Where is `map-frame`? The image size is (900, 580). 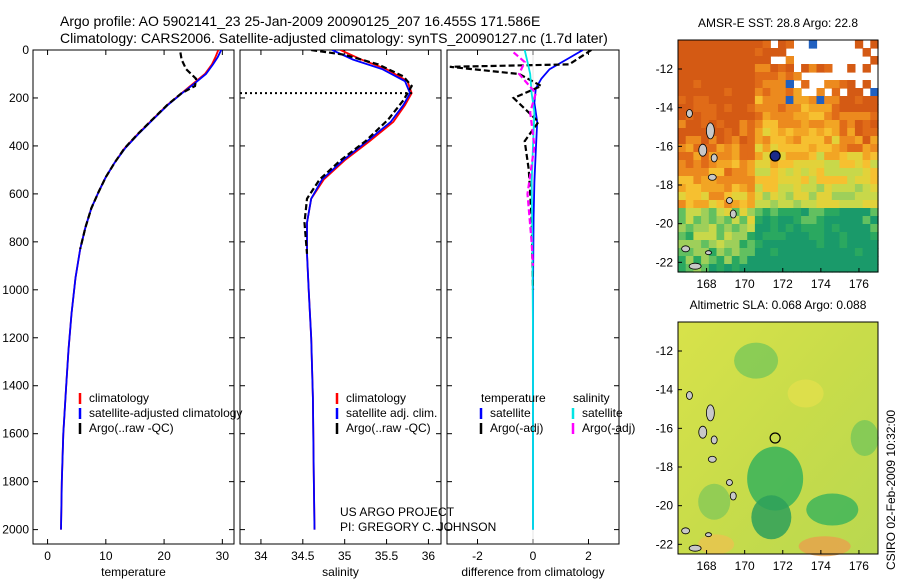
map-frame is located at coordinates (778, 156).